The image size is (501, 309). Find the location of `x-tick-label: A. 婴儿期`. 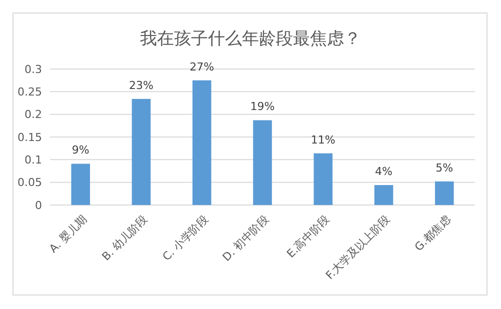

x-tick-label: A. 婴儿期 is located at coordinates (68, 234).